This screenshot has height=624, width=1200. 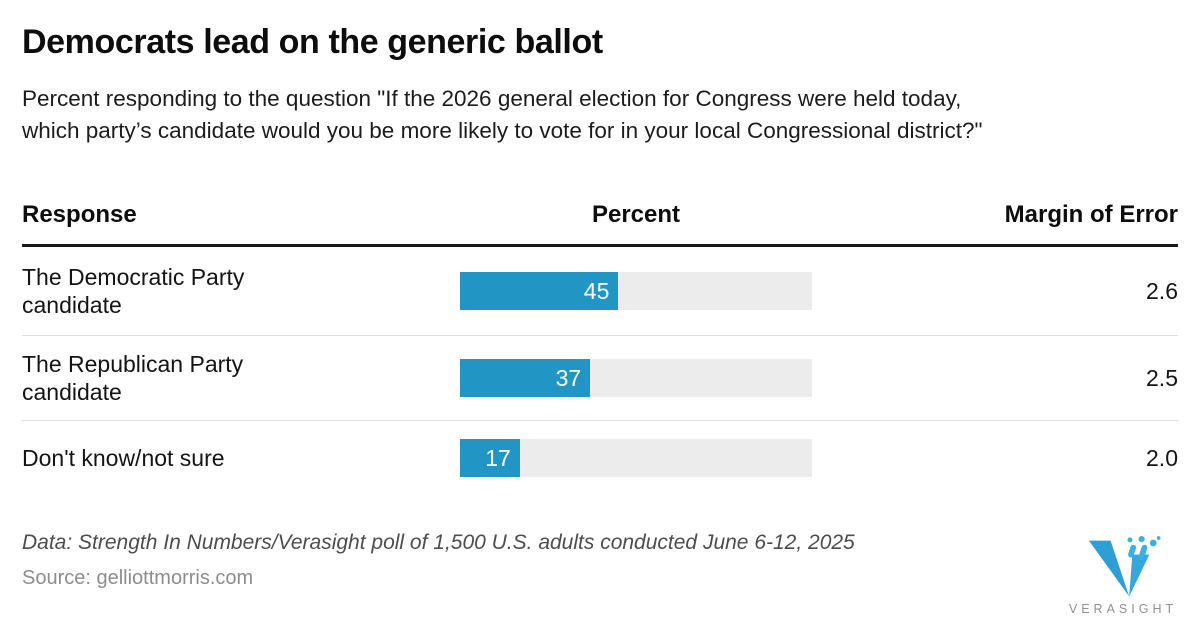 What do you see at coordinates (525, 378) in the screenshot?
I see `bar-fill: 37` at bounding box center [525, 378].